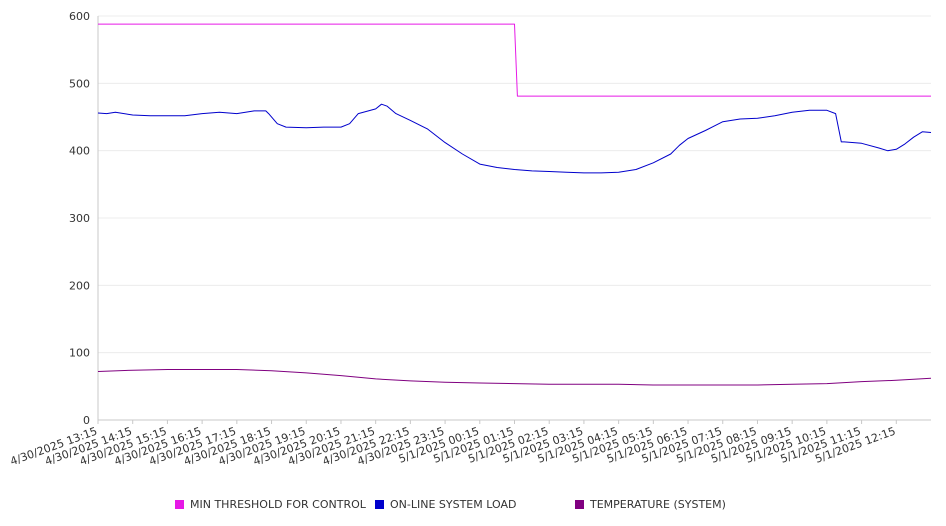 This screenshot has height=526, width=946. I want to click on y-tick-label: 300, so click(79, 218).